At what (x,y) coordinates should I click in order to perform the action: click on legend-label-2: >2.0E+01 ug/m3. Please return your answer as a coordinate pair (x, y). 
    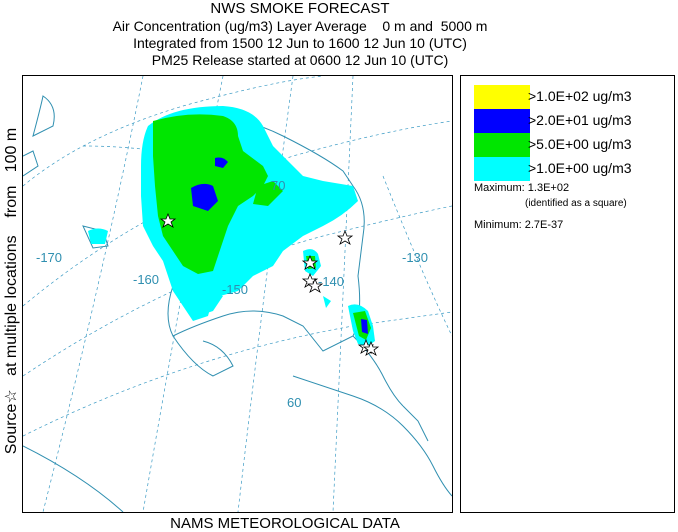
    Looking at the image, I should click on (580, 120).